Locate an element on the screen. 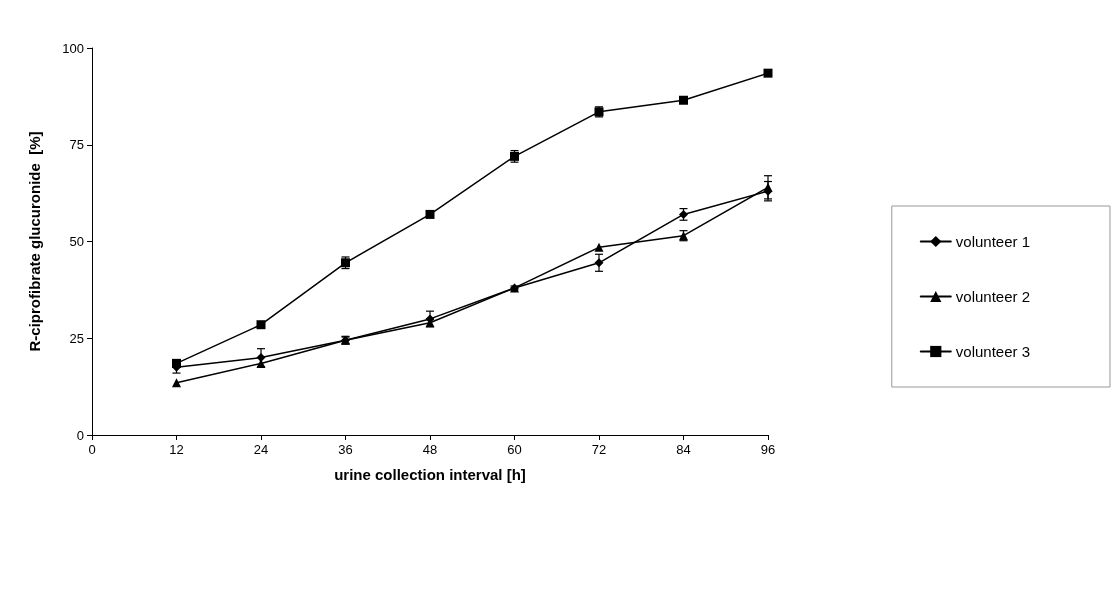 This screenshot has width=1120, height=593. x-tick-label: 72 is located at coordinates (599, 449).